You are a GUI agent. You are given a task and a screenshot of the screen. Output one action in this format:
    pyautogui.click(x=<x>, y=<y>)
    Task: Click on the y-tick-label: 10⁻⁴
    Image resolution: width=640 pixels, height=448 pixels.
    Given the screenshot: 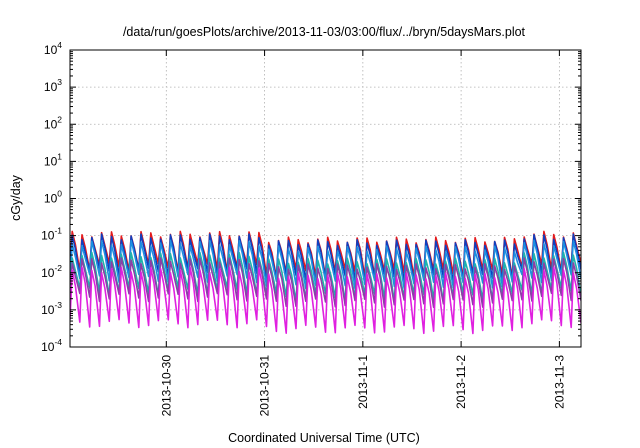 What is the action you would take?
    pyautogui.click(x=51, y=345)
    